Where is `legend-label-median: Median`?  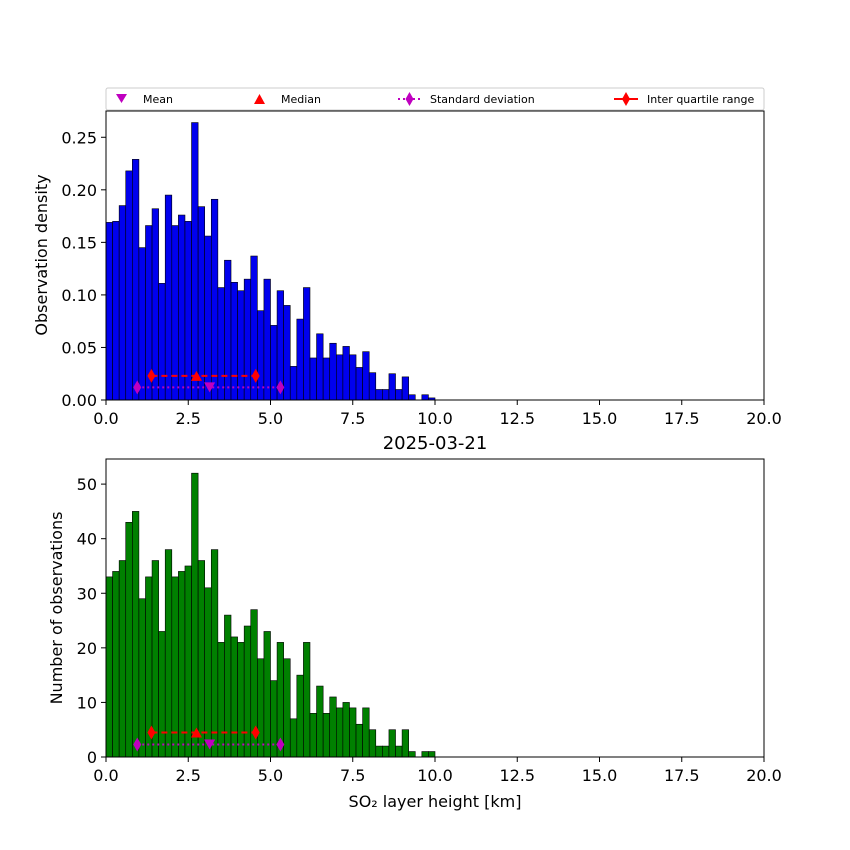 legend-label-median: Median is located at coordinates (301, 99).